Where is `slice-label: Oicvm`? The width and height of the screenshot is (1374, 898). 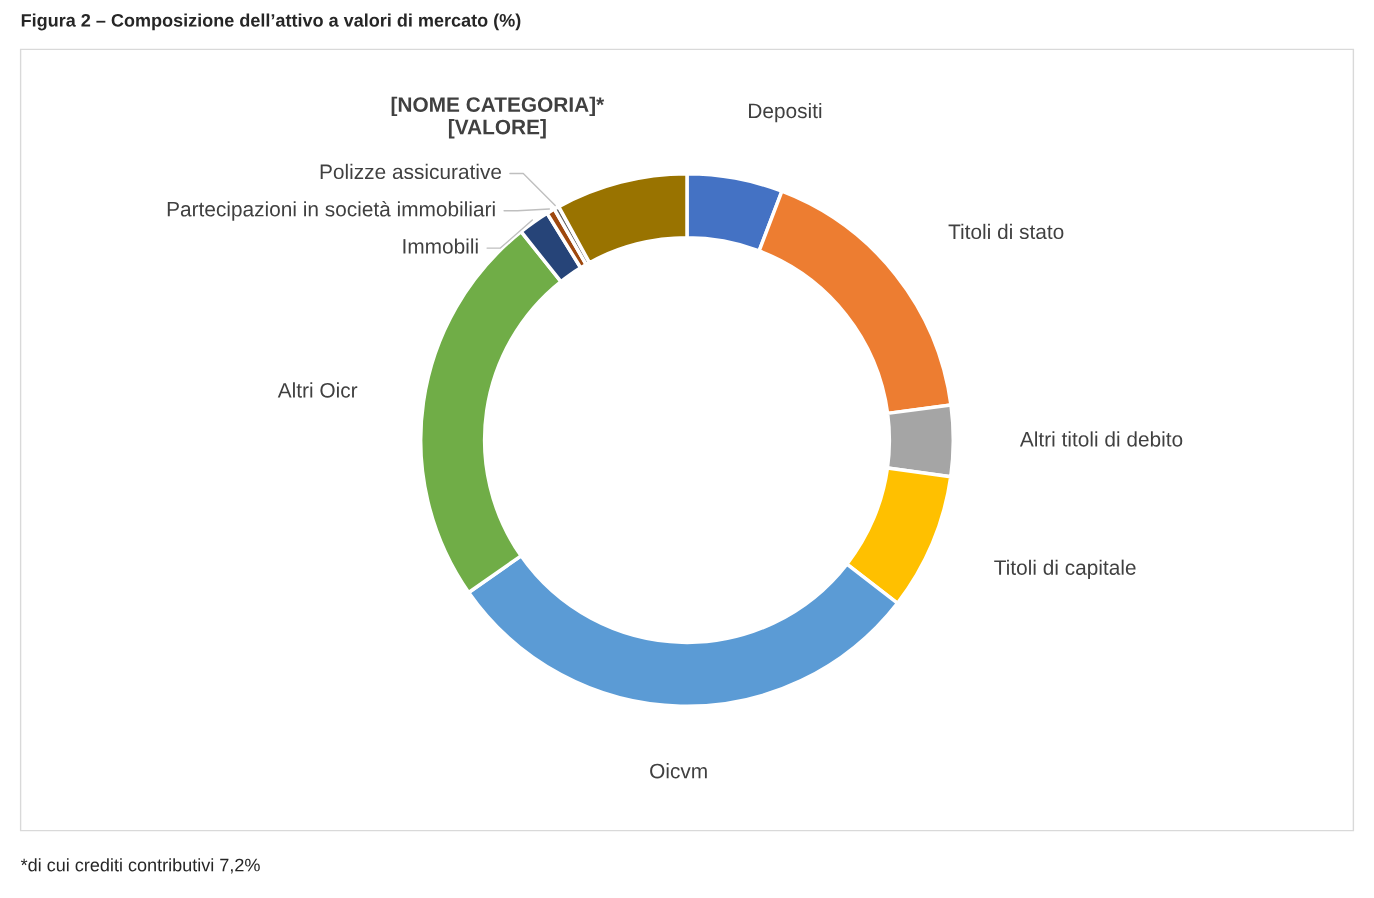 slice-label: Oicvm is located at coordinates (678, 771).